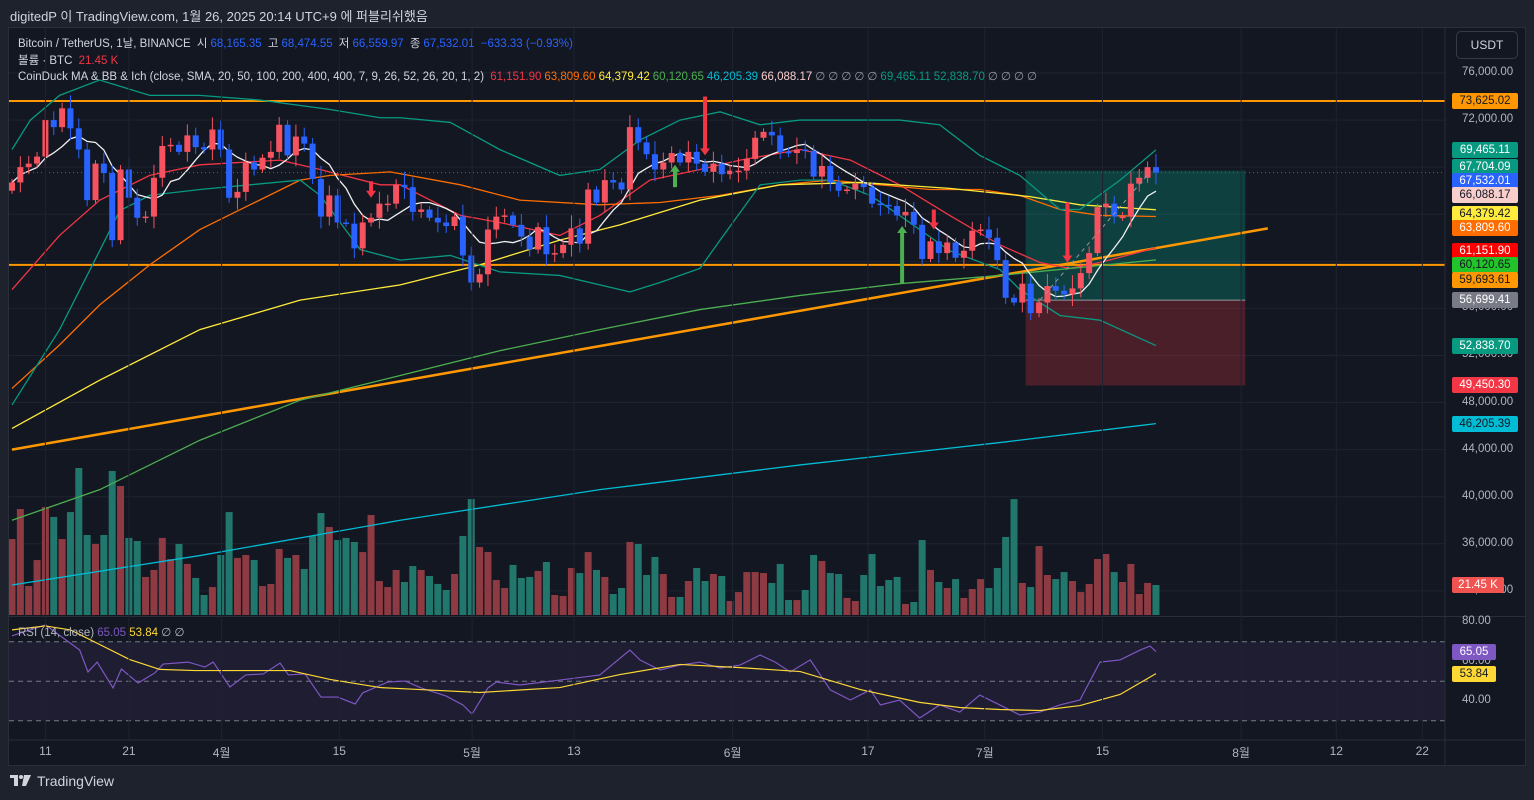  What do you see at coordinates (1485, 227) in the screenshot?
I see `price-badge: 63,809.60` at bounding box center [1485, 227].